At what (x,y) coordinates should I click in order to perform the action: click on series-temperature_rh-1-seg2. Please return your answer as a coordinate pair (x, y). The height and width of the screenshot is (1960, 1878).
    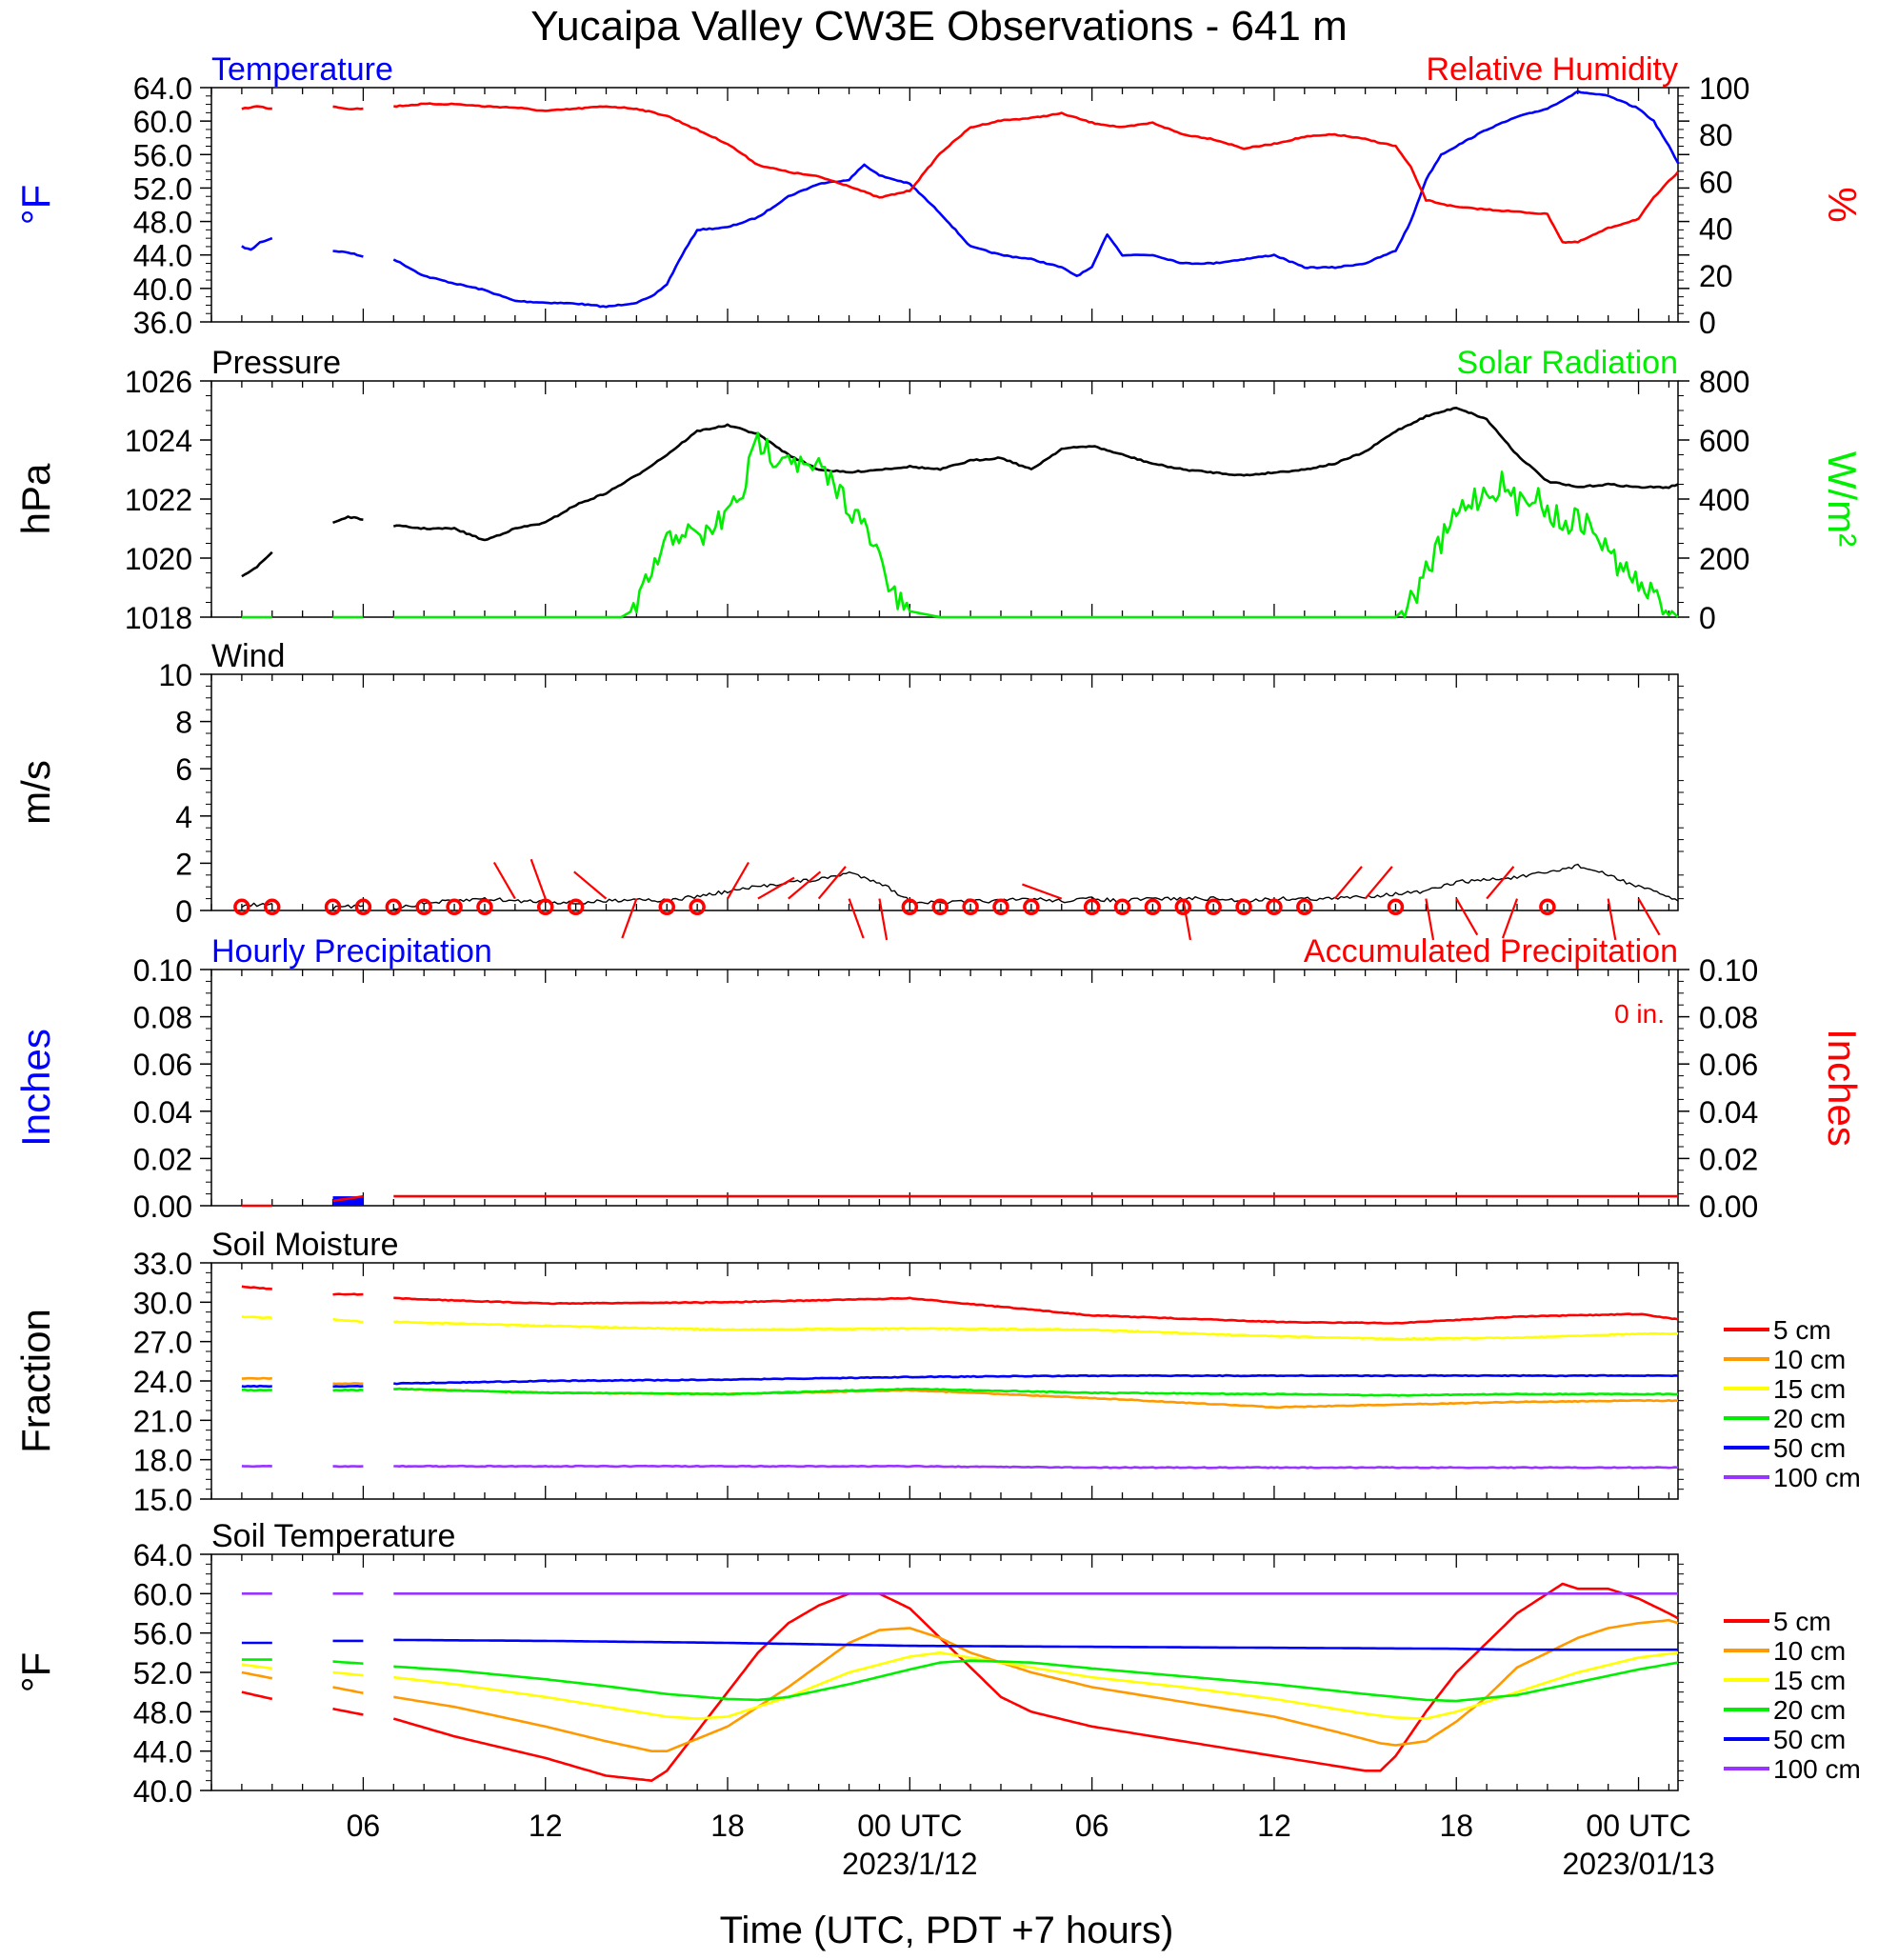
    Looking at the image, I should click on (1036, 173).